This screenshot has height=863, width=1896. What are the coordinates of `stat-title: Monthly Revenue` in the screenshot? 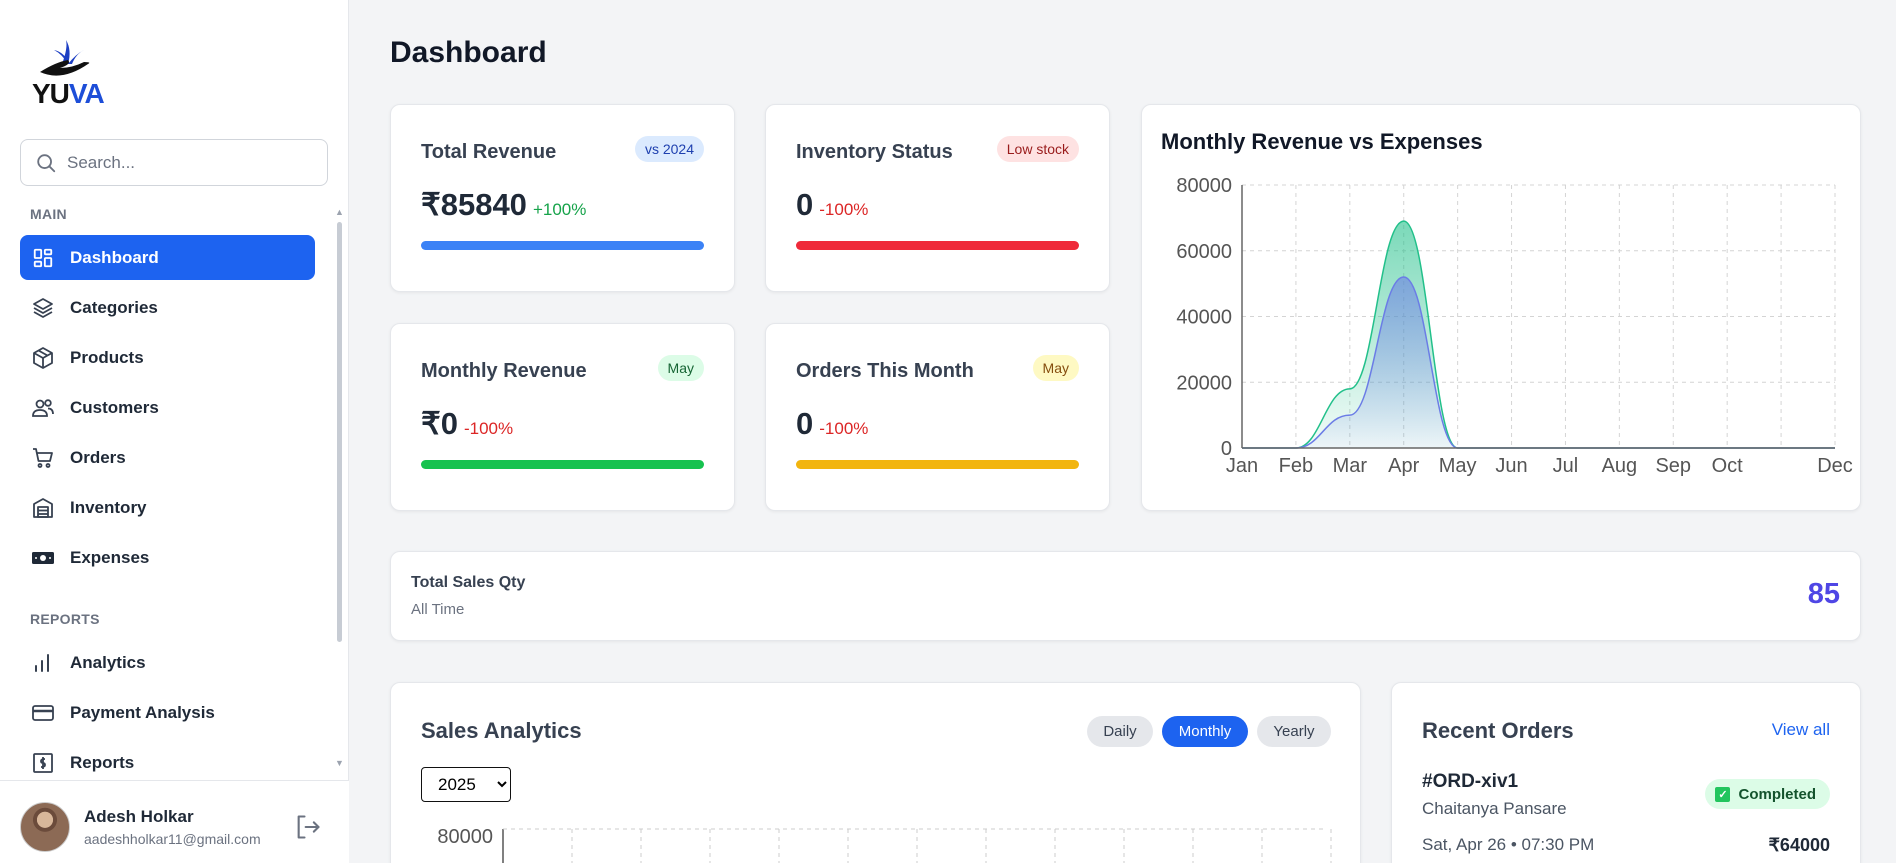 It's located at (504, 371).